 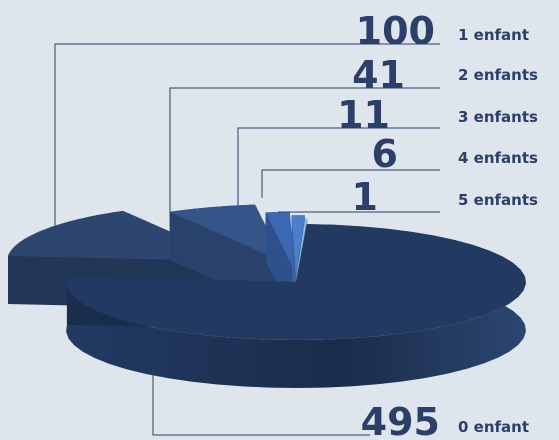 I want to click on value-label: 41, so click(x=378, y=75).